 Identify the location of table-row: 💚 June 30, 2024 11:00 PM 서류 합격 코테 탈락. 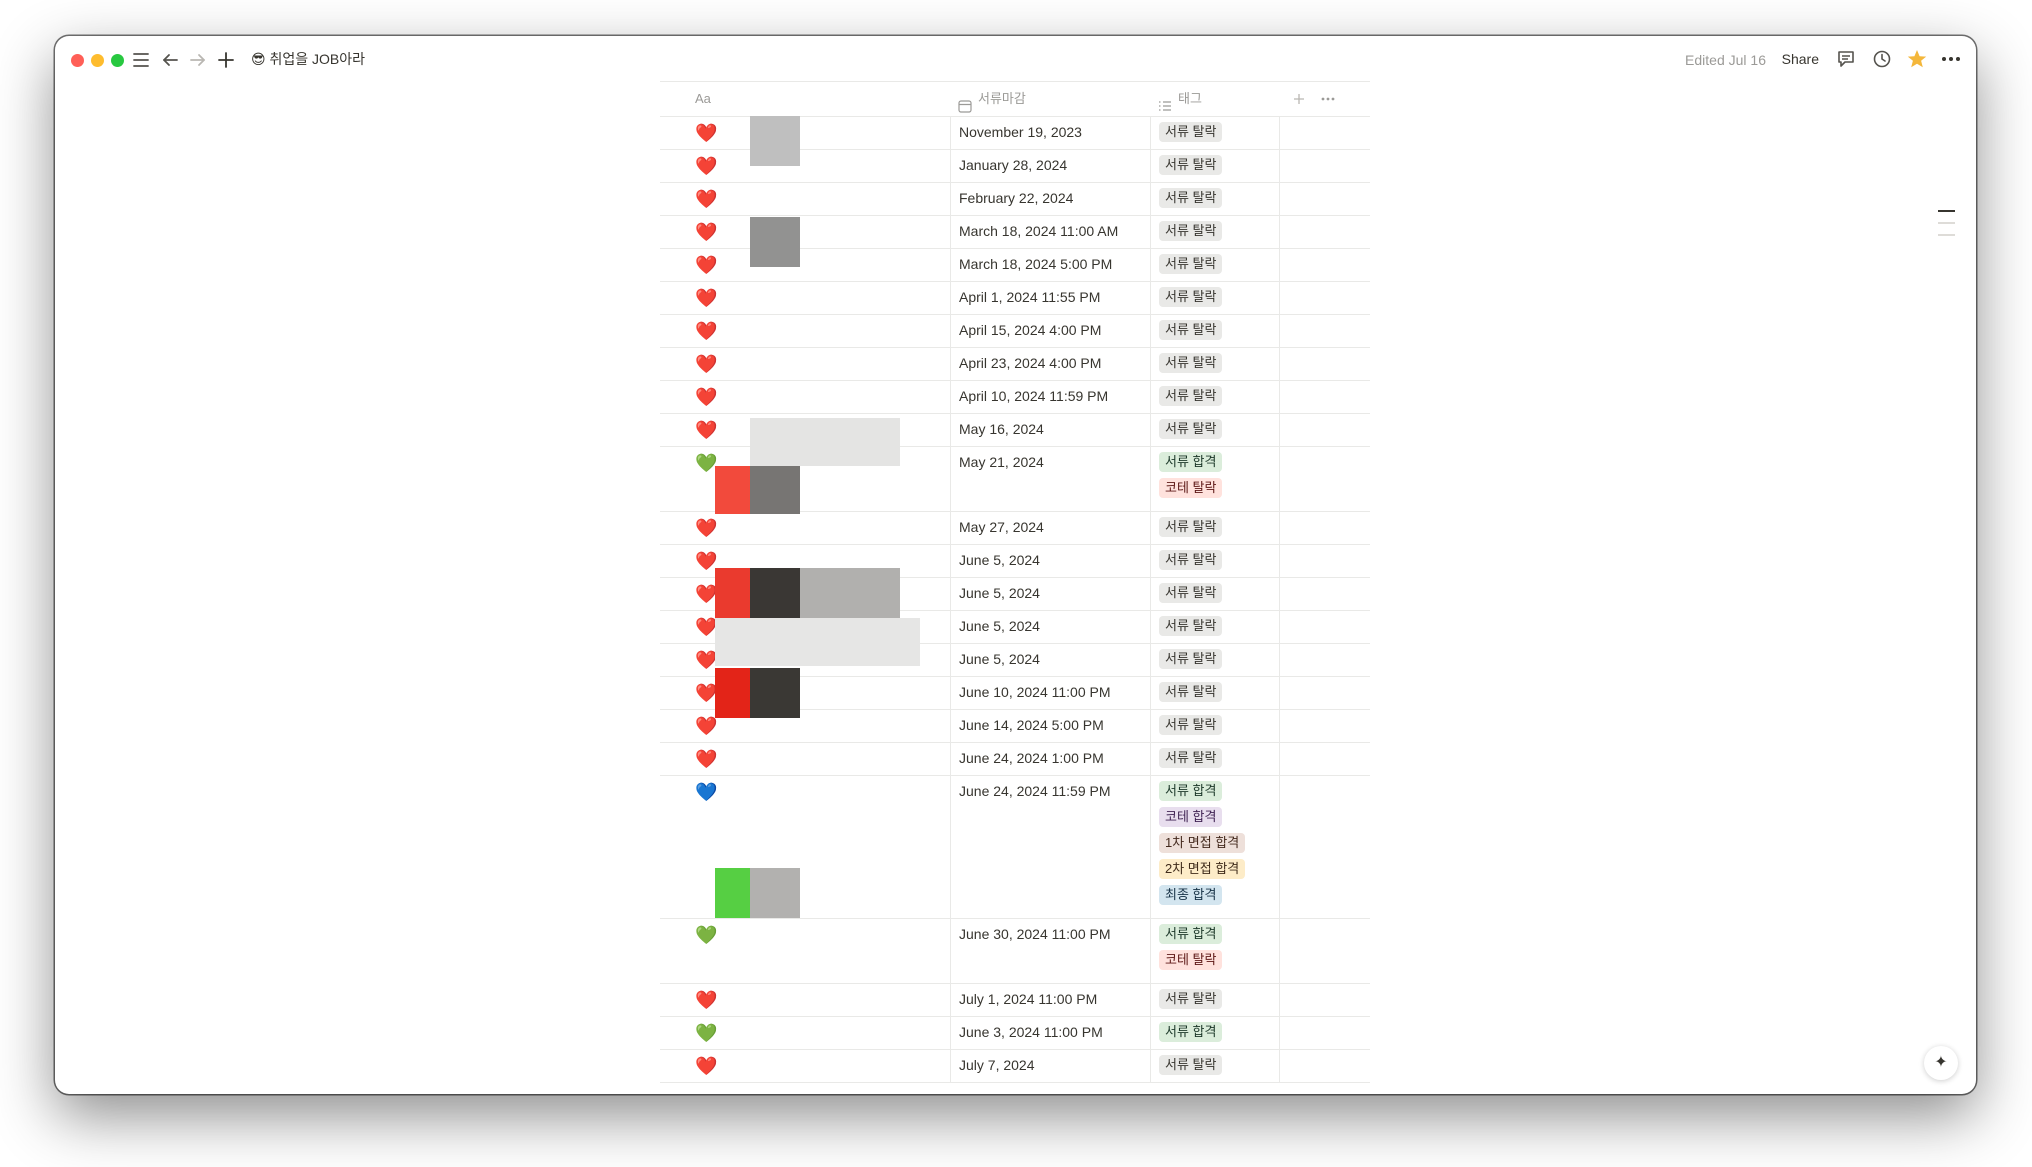
(1015, 951).